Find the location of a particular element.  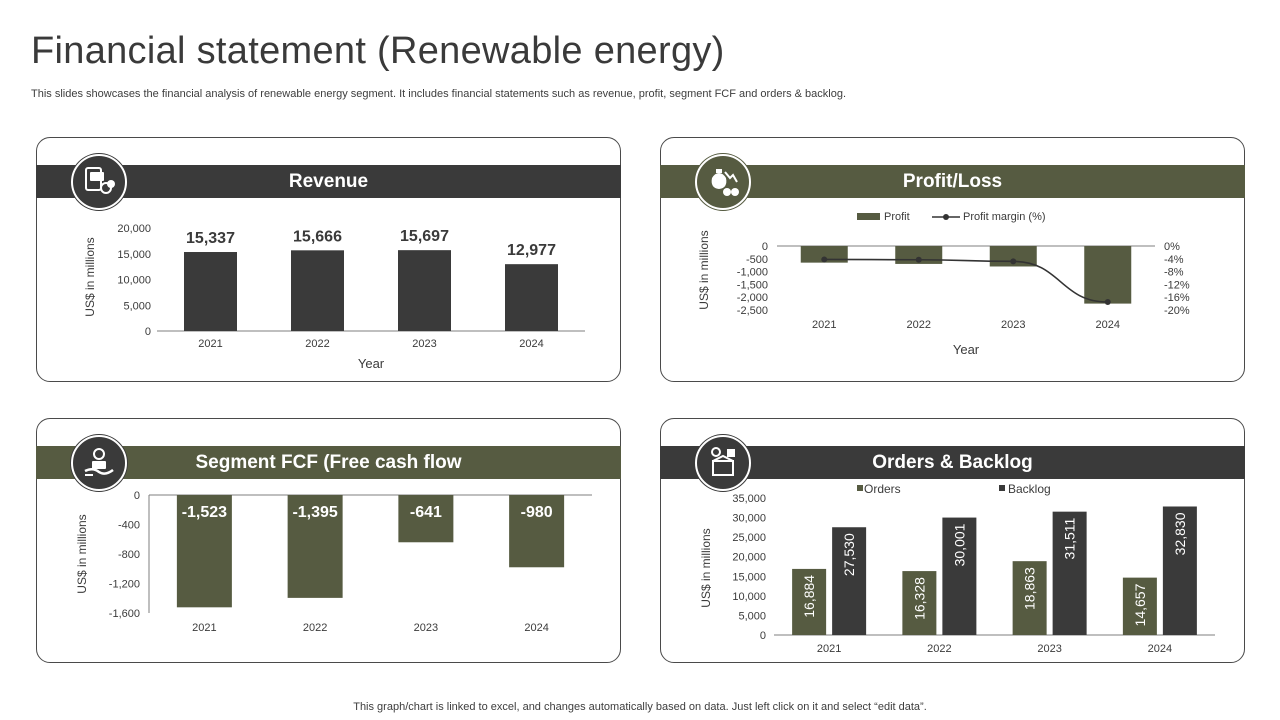

fcf-header: Segment FCF (Free cash flow is located at coordinates (328, 462).